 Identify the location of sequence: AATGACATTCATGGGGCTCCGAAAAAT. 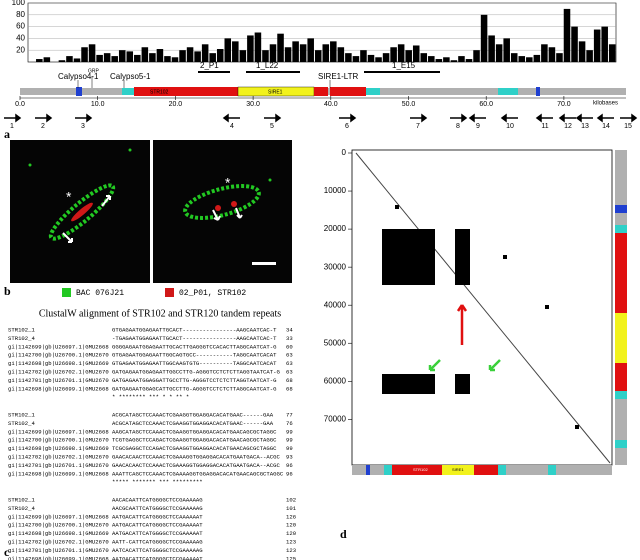
(157, 557).